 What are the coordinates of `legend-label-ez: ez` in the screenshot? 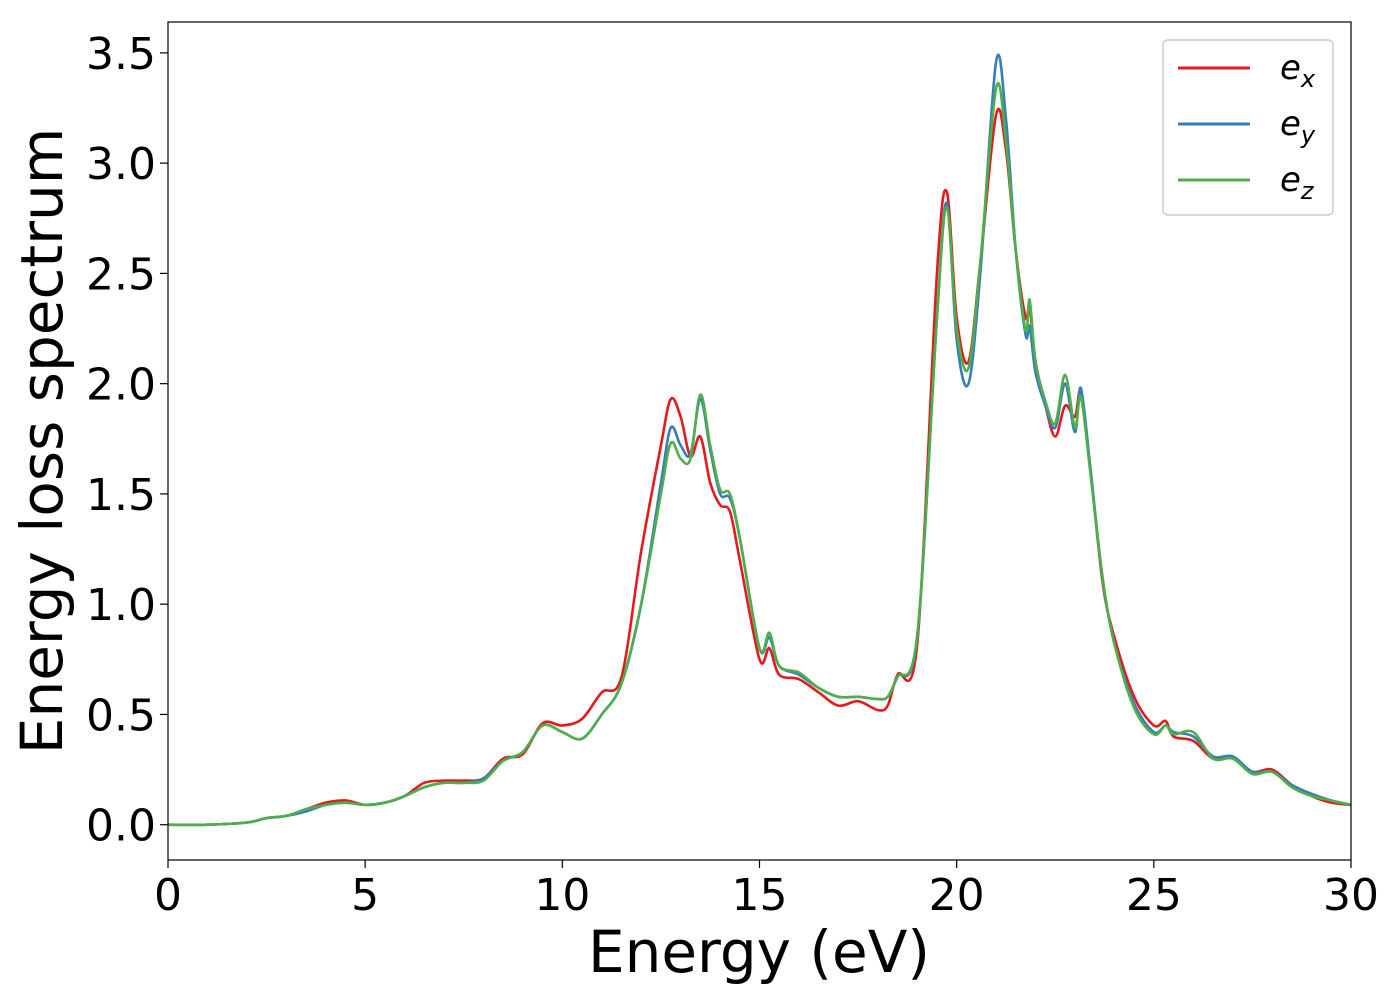 It's located at (1297, 182).